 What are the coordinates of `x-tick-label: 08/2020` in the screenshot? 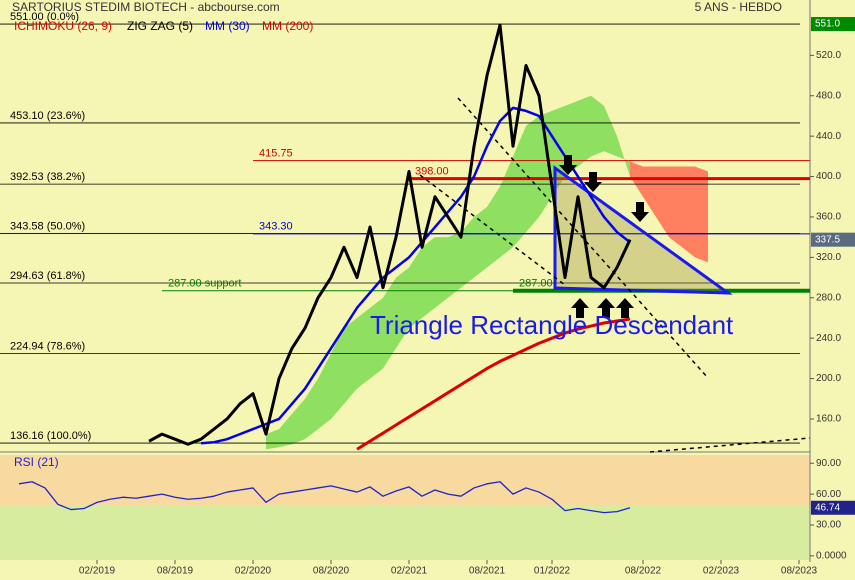 It's located at (331, 571).